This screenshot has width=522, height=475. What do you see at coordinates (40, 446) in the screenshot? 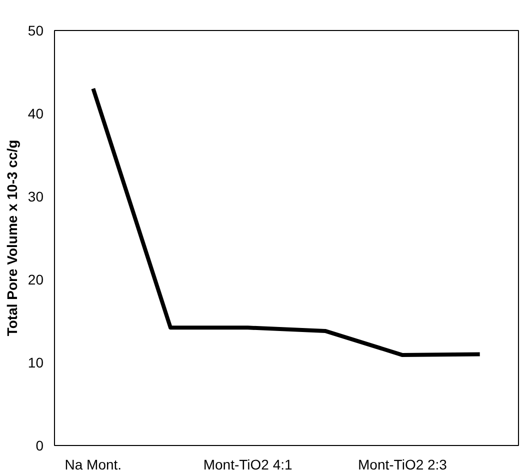
I see `y-tick-label: 0` at bounding box center [40, 446].